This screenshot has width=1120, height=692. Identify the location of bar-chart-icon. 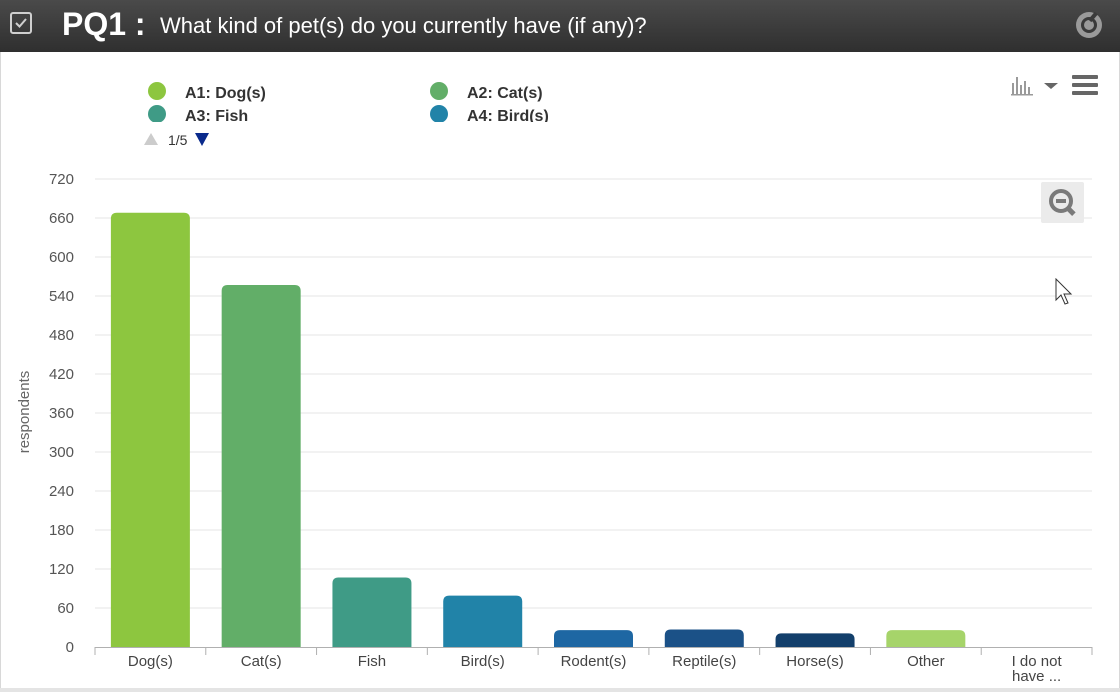
(1034, 86).